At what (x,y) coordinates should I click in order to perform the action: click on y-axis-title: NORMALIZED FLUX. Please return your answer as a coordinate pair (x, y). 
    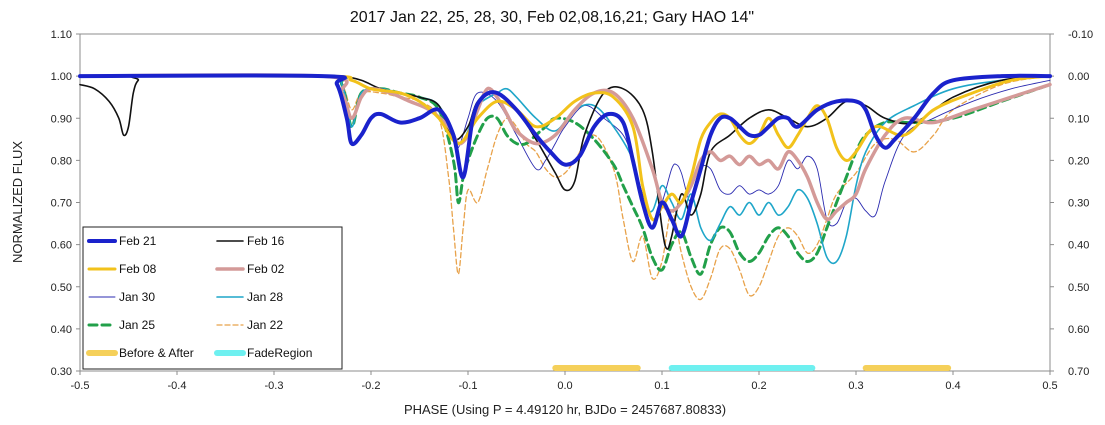
    Looking at the image, I should click on (17, 202).